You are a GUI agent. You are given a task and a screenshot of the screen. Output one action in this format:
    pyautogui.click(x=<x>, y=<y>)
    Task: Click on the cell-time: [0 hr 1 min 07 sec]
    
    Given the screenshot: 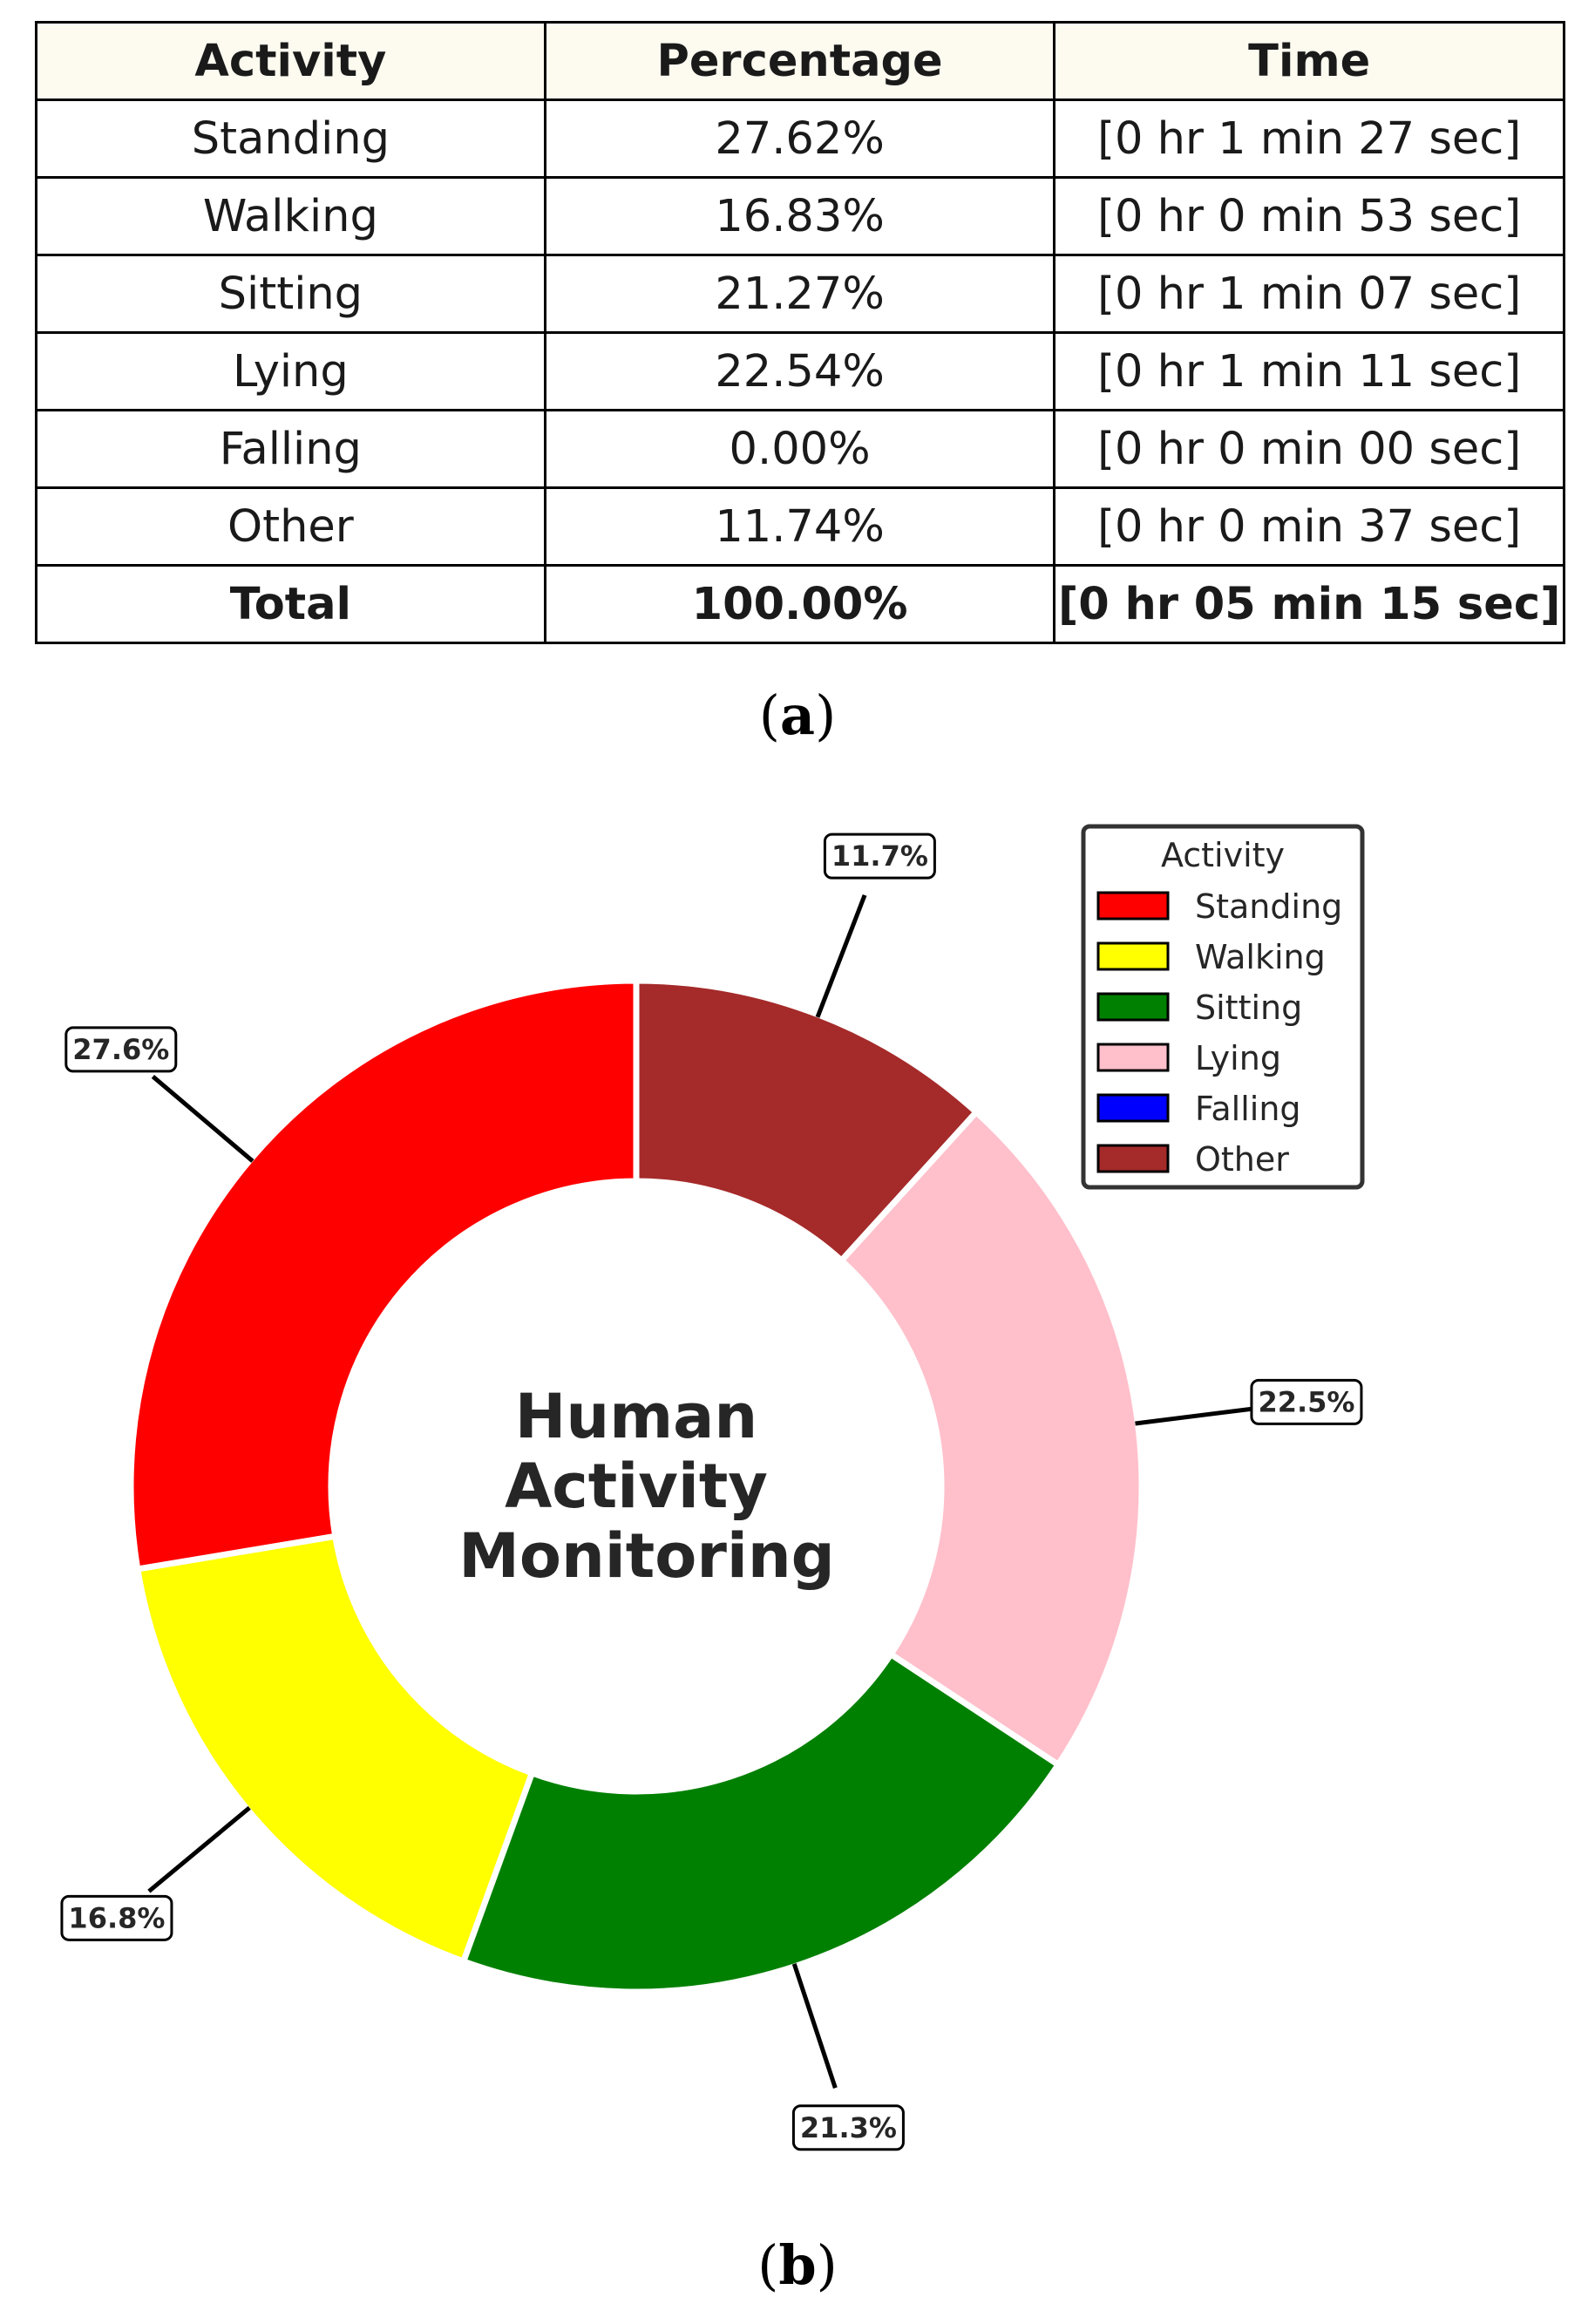 What is the action you would take?
    pyautogui.click(x=1309, y=294)
    